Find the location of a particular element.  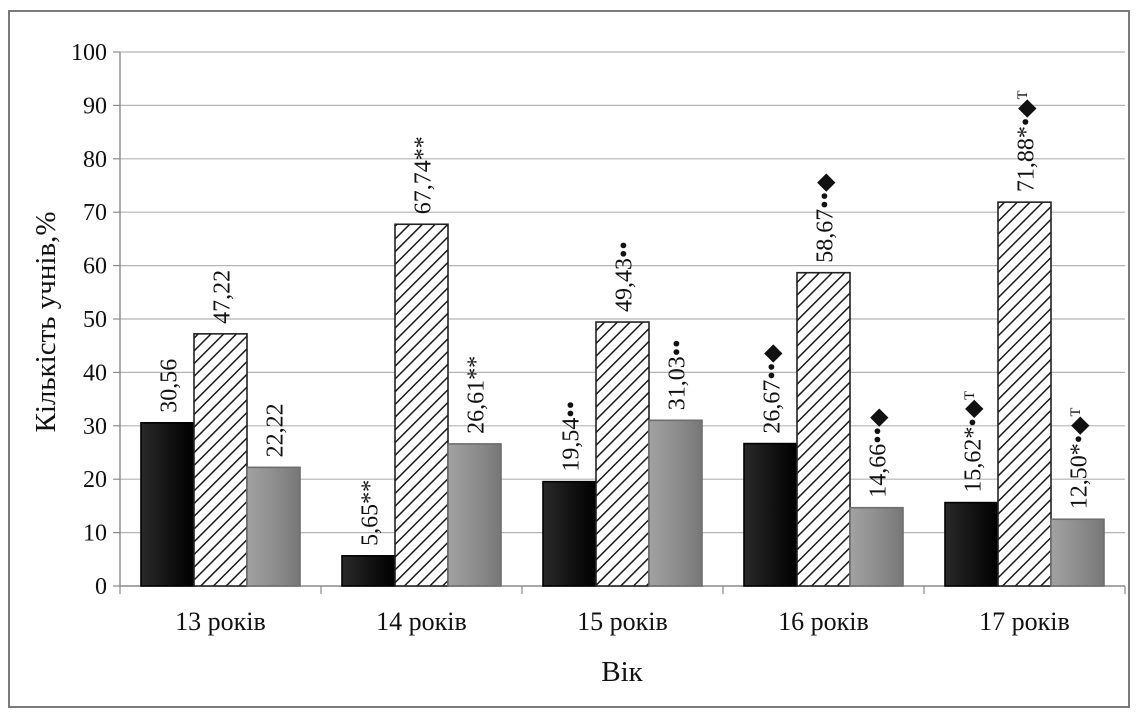

bar-data-label: 14,66••◆ is located at coordinates (879, 453).